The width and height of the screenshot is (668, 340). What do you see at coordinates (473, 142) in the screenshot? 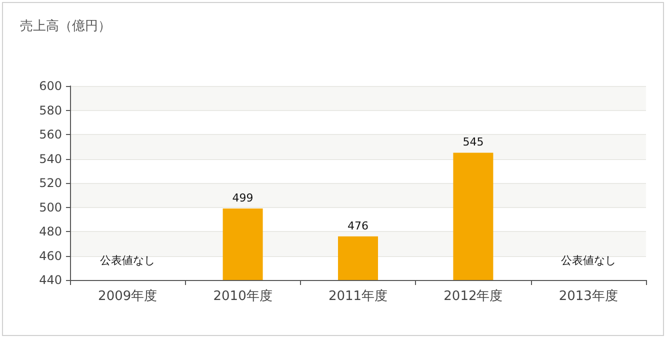
I see `data-label: 545` at bounding box center [473, 142].